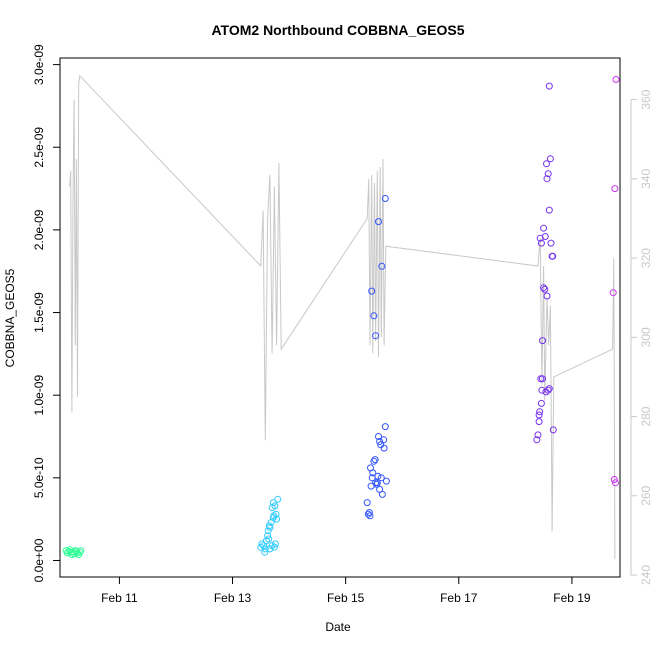 The image size is (650, 650). I want to click on x-axis-label: Date, so click(338, 627).